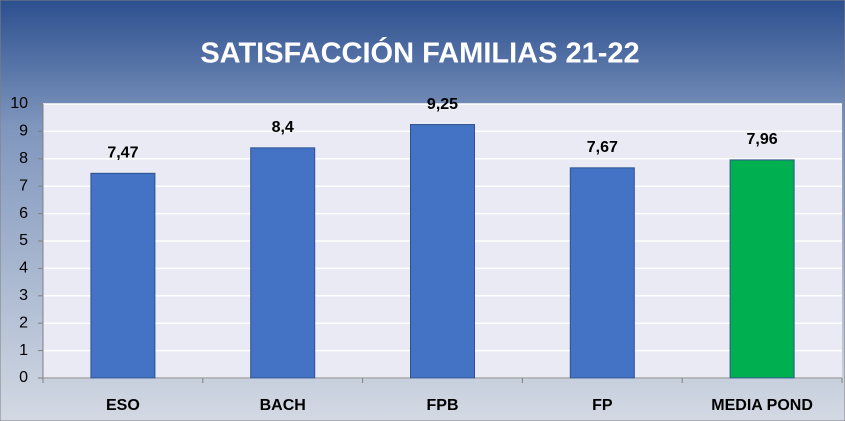  Describe the element at coordinates (122, 153) in the screenshot. I see `value-label: 7,47` at that location.